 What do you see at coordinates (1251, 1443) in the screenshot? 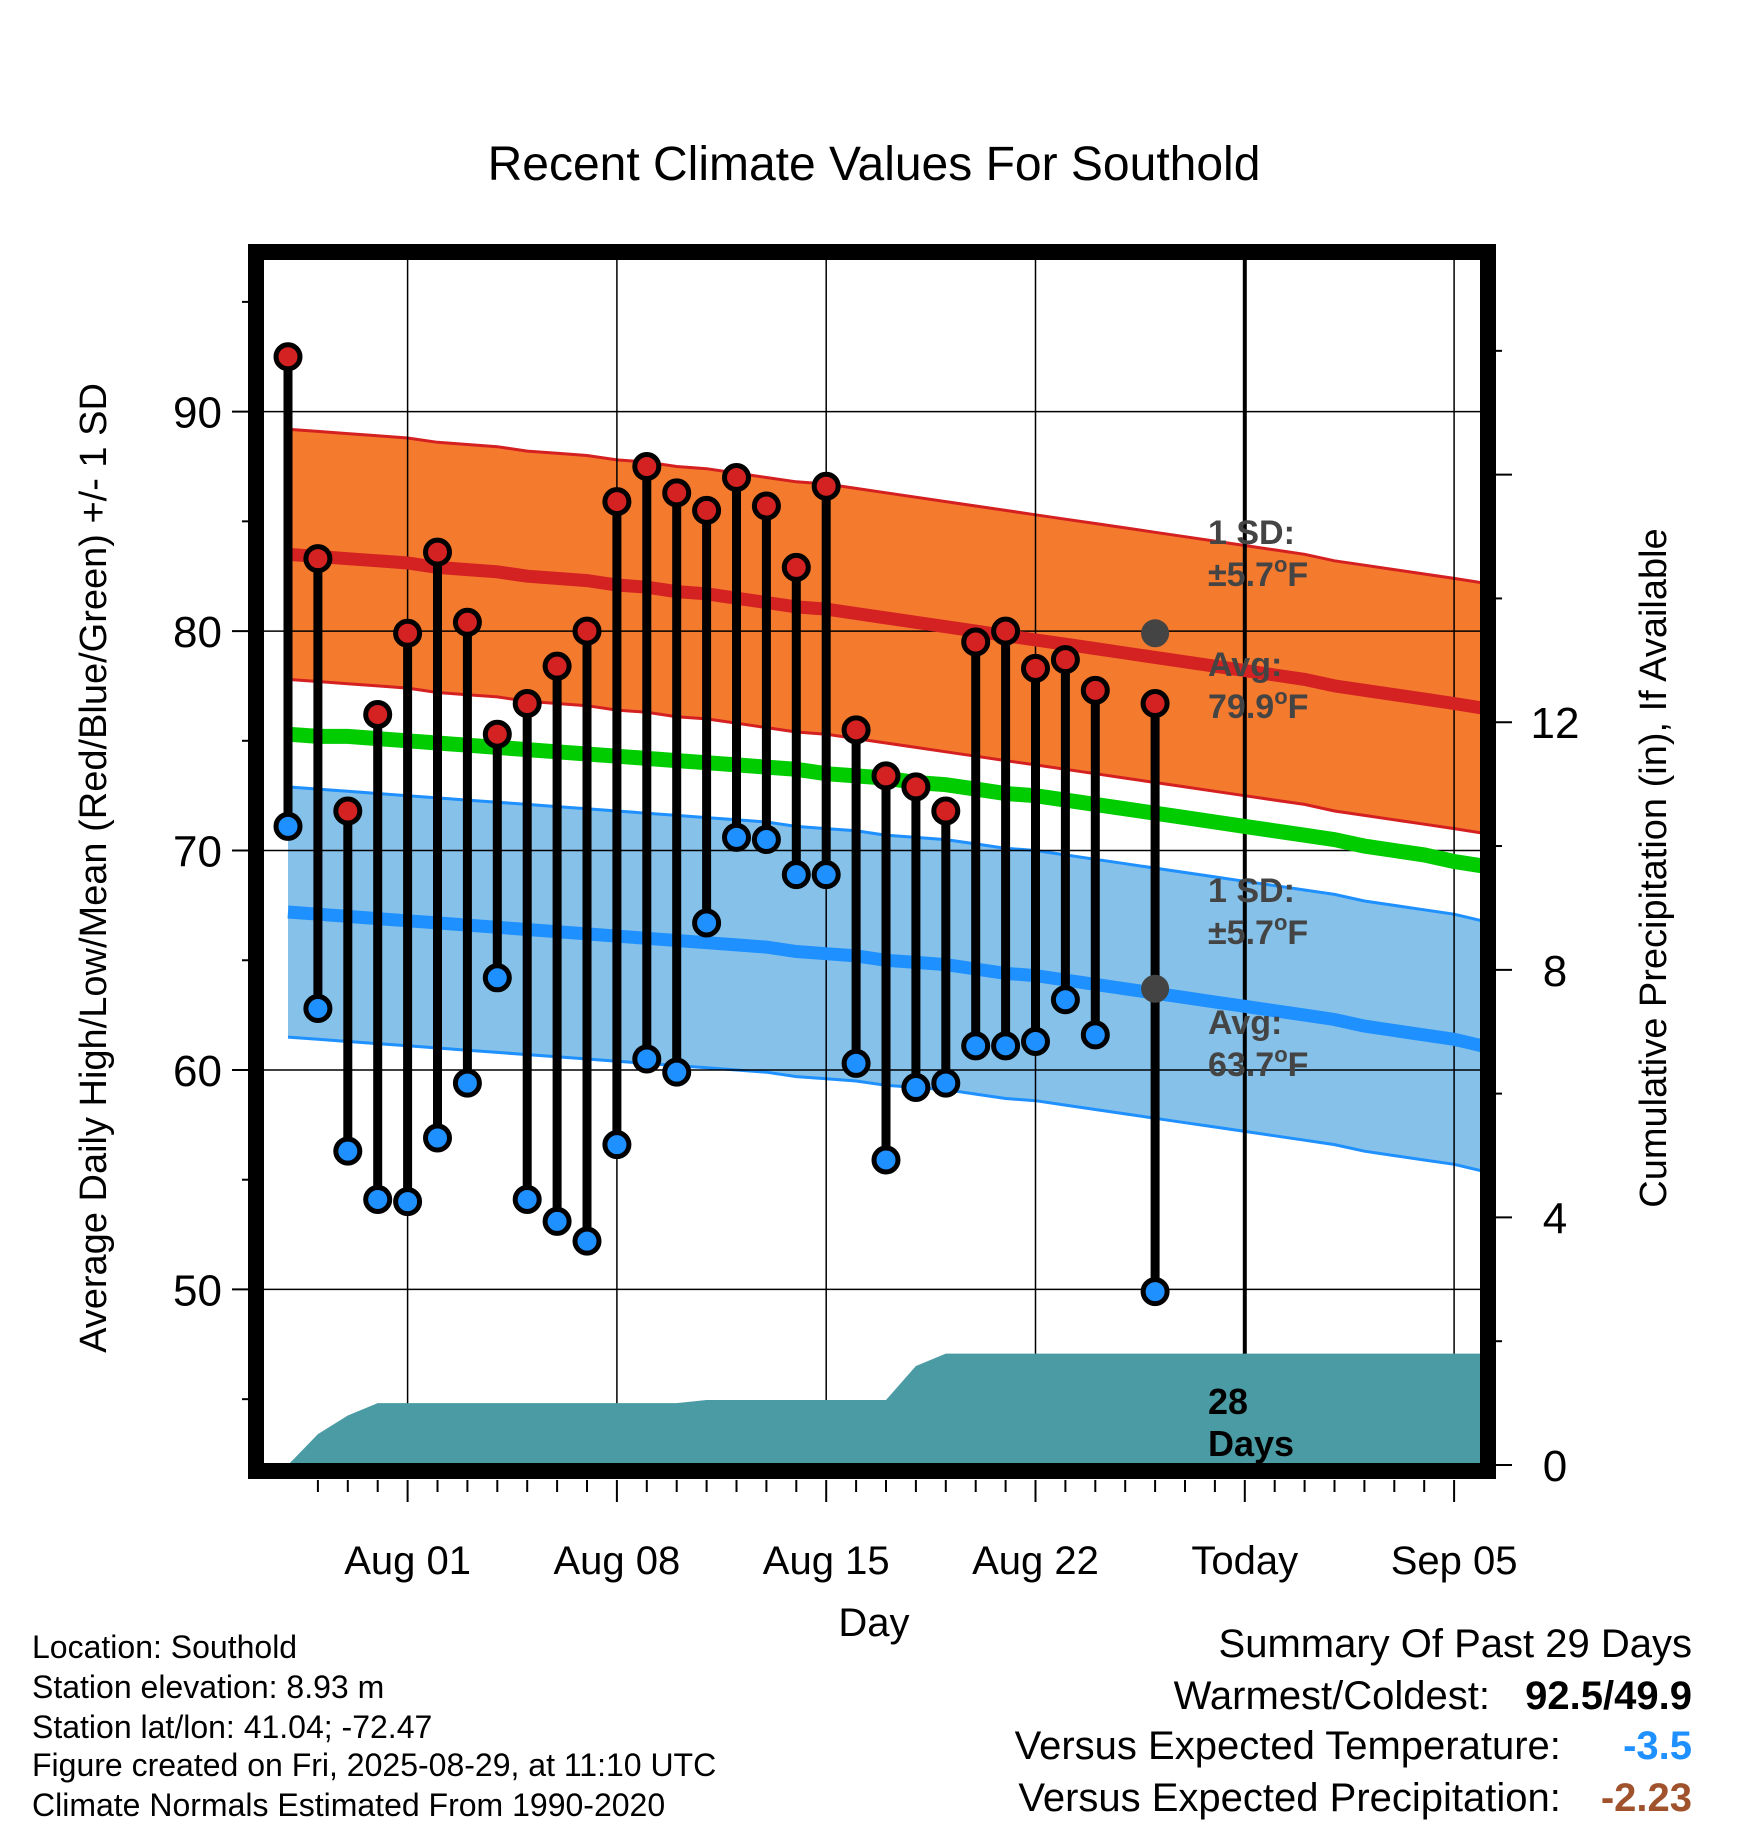
I see `days-word-label: Days` at bounding box center [1251, 1443].